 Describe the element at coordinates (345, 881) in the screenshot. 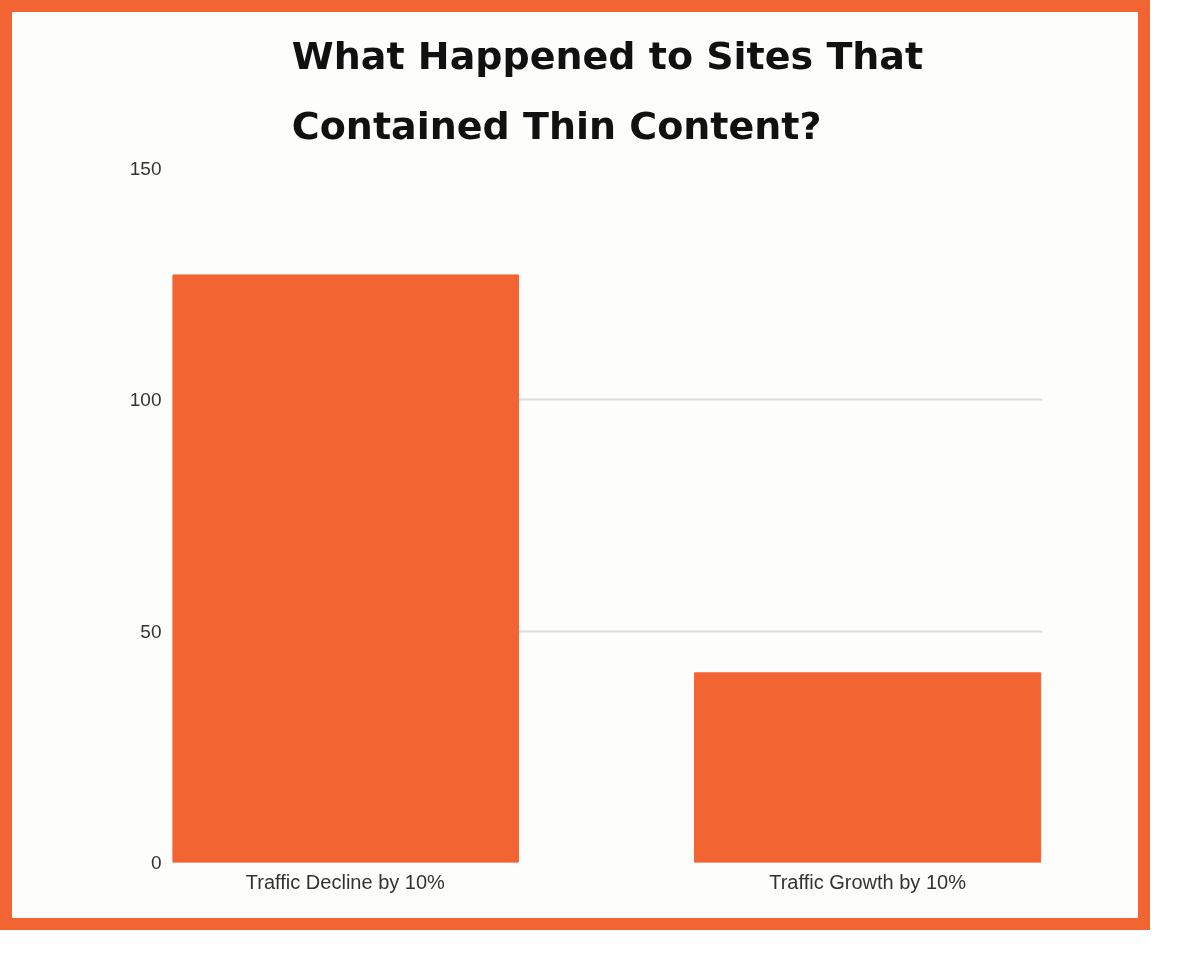

I see `x-tick-label: Traffic Decline by 10%` at that location.